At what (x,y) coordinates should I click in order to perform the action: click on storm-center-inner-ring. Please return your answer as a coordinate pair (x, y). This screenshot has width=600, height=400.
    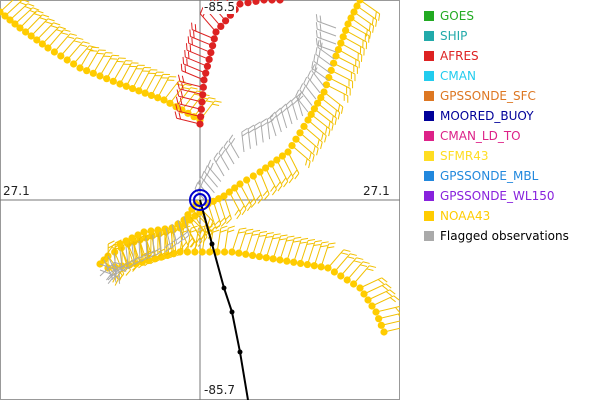
    Looking at the image, I should click on (200, 200).